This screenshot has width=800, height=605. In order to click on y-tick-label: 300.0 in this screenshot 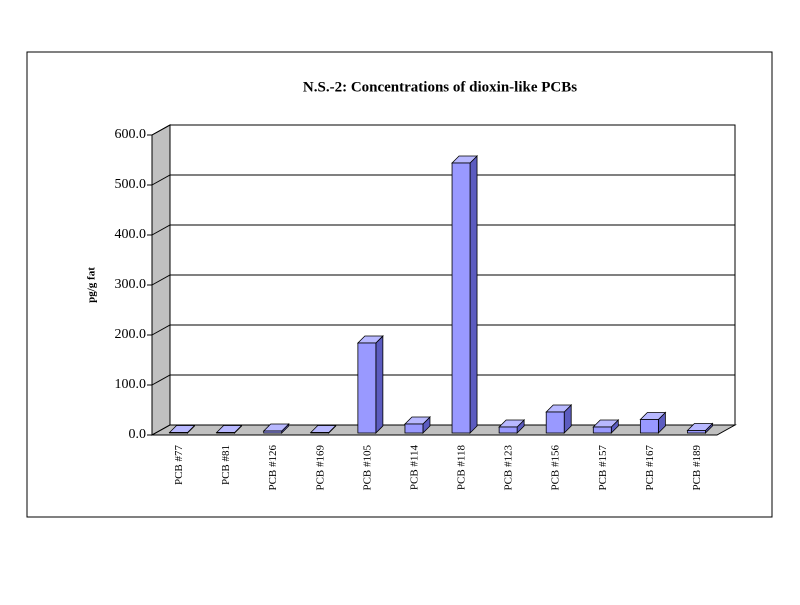, I will do `click(131, 284)`.